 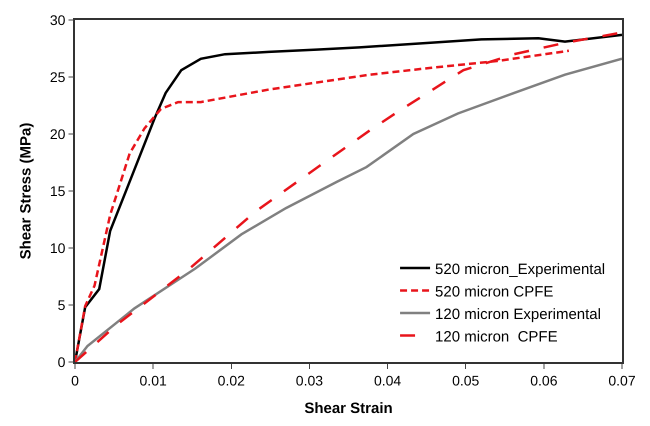 What do you see at coordinates (518, 314) in the screenshot?
I see `legend-label: 120 micron Experimental` at bounding box center [518, 314].